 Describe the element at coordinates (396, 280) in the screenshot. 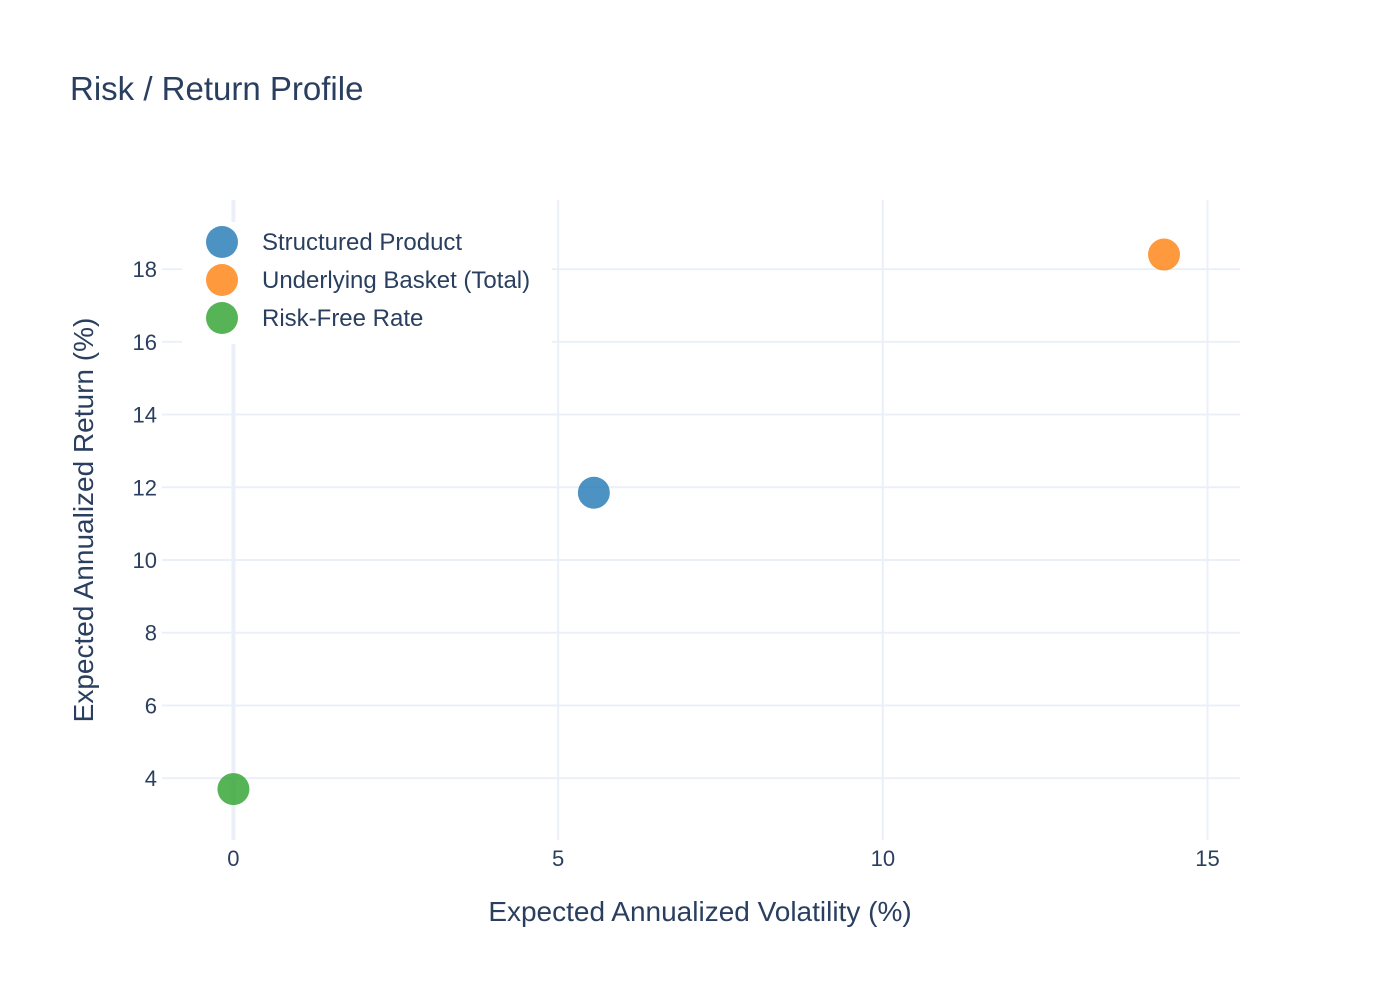

I see `legend-label: Underlying Basket (Total)` at that location.